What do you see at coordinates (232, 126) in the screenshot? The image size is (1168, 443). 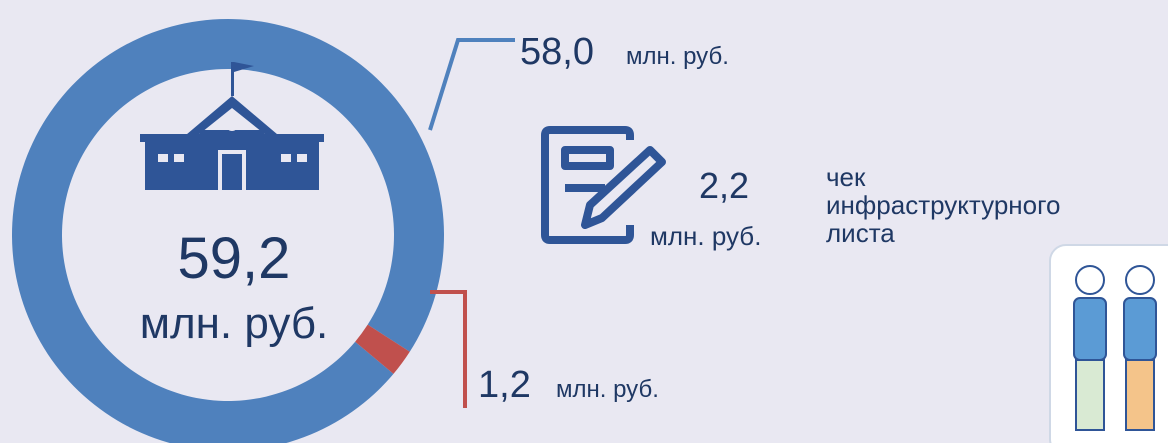 I see `building-icon` at bounding box center [232, 126].